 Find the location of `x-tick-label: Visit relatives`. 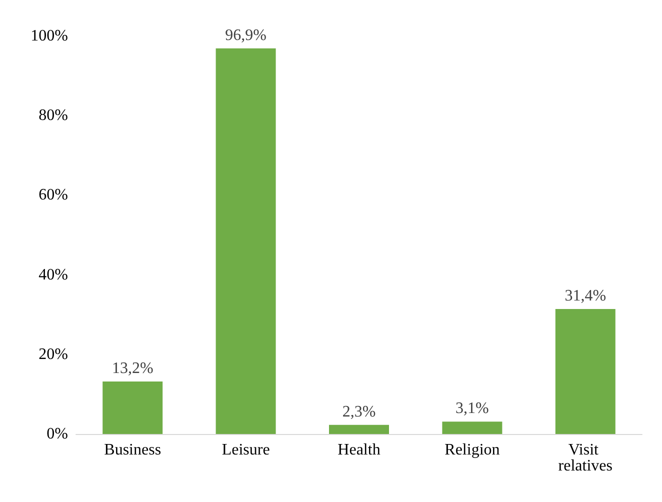

x-tick-label: Visit relatives is located at coordinates (585, 458).